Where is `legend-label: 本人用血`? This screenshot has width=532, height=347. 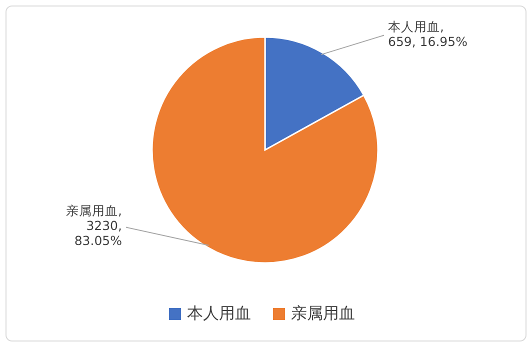 legend-label: 本人用血 is located at coordinates (219, 312).